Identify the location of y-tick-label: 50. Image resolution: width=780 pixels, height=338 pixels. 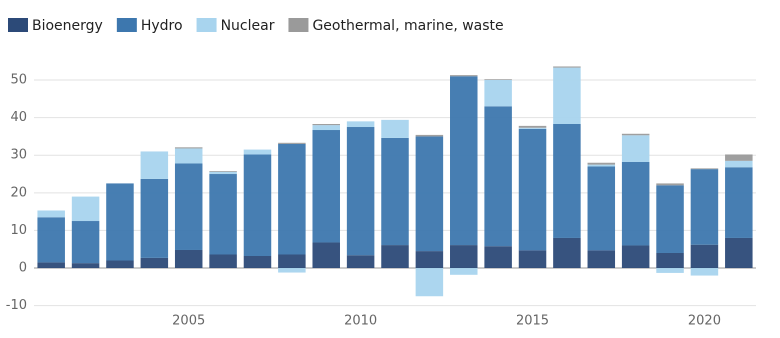
(18, 80).